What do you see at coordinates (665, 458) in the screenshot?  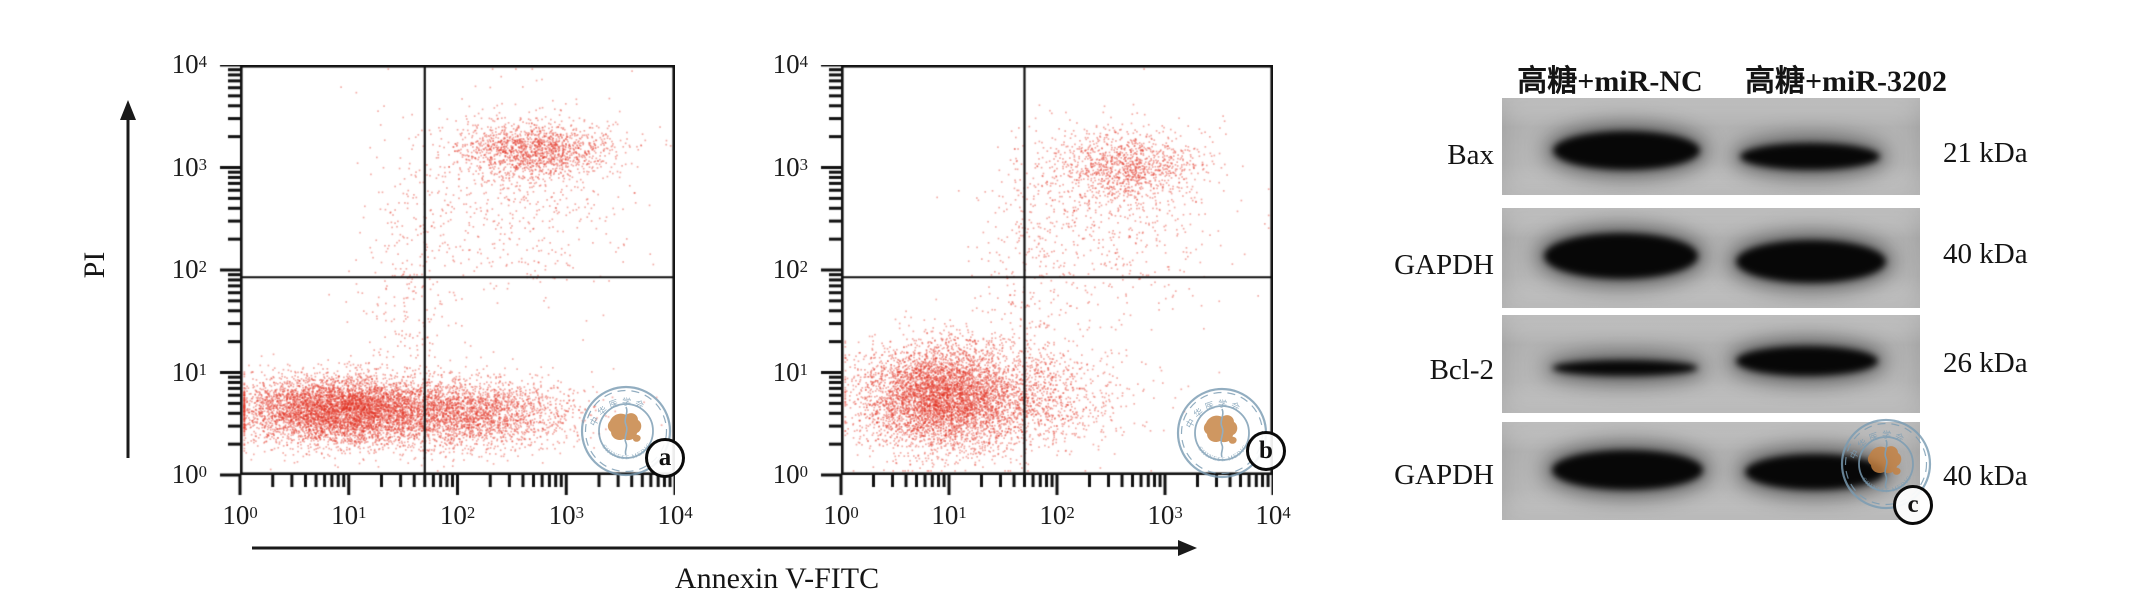 I see `panel-letter-a: a` at bounding box center [665, 458].